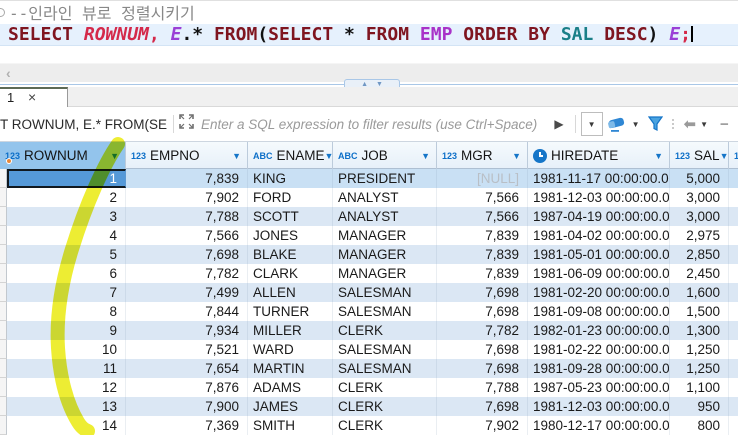 This screenshot has width=738, height=435. What do you see at coordinates (290, 425) in the screenshot?
I see `table-cell: SMITH` at bounding box center [290, 425].